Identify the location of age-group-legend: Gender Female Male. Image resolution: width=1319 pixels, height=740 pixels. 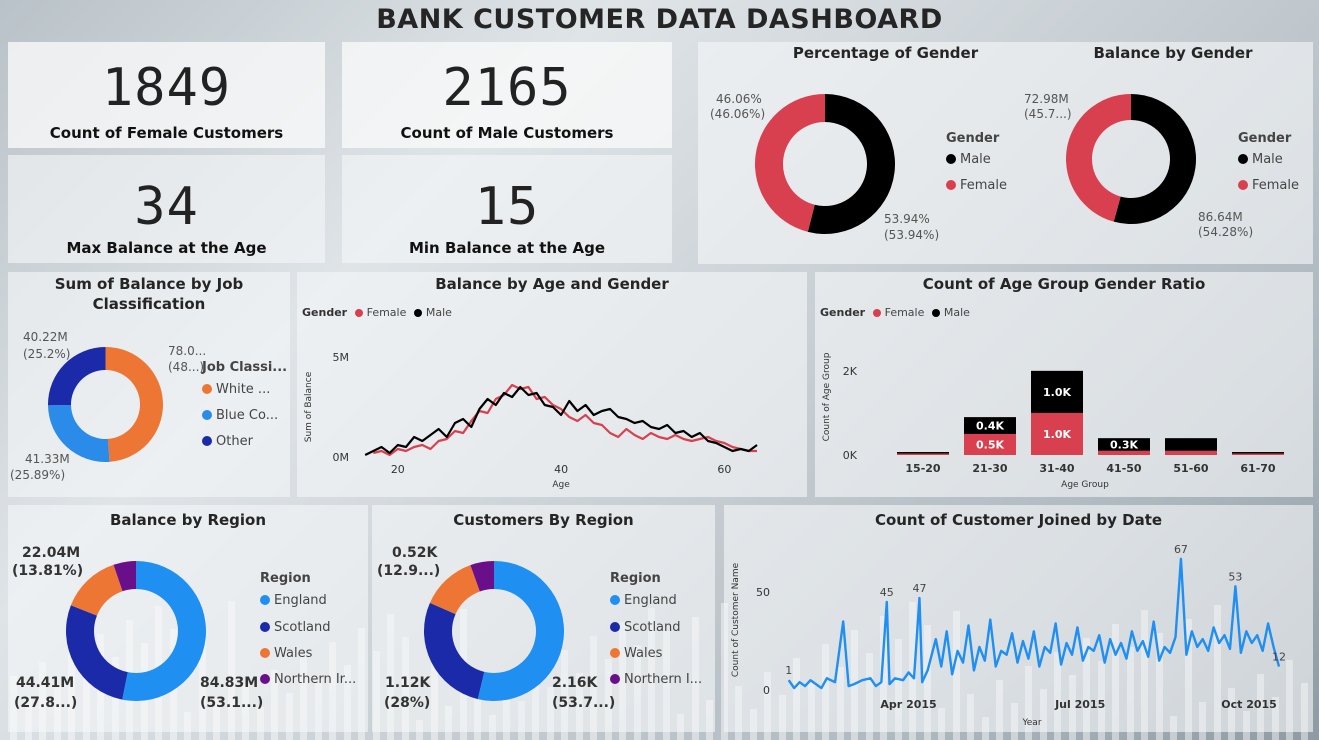
(895, 312).